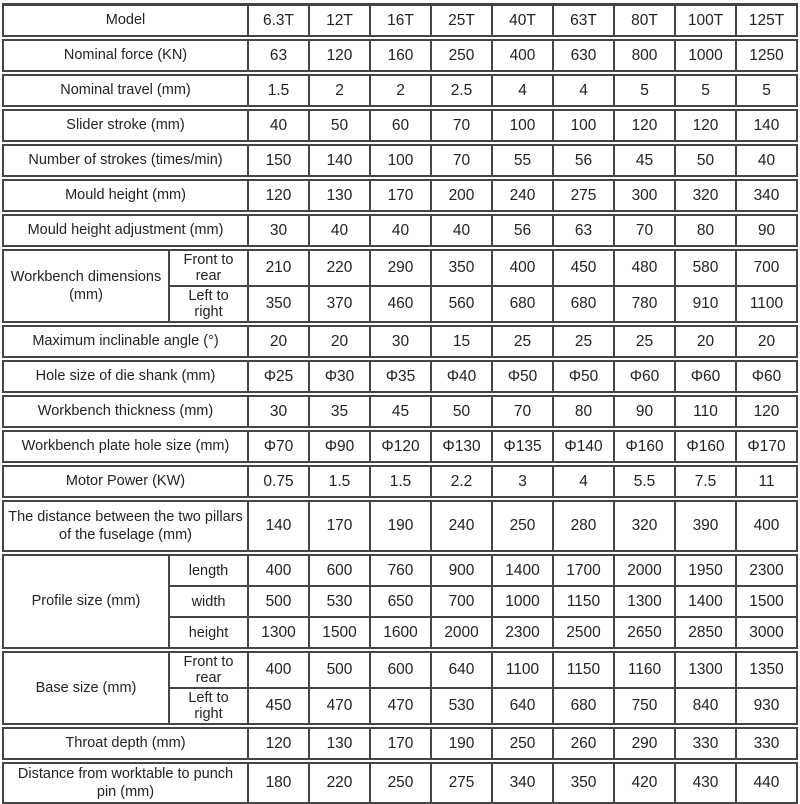 The width and height of the screenshot is (800, 804). I want to click on spec-value-cell: 240, so click(522, 194).